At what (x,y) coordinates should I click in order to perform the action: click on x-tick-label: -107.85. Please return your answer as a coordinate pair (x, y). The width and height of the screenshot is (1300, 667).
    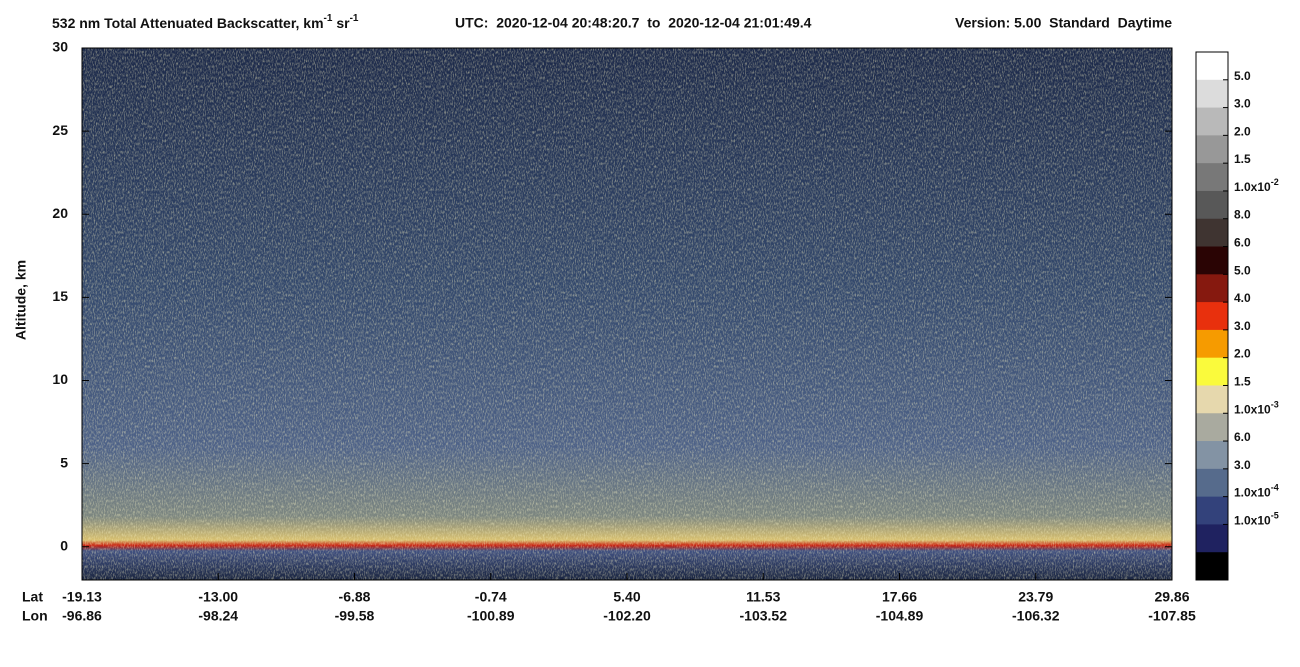
    Looking at the image, I should click on (1172, 616).